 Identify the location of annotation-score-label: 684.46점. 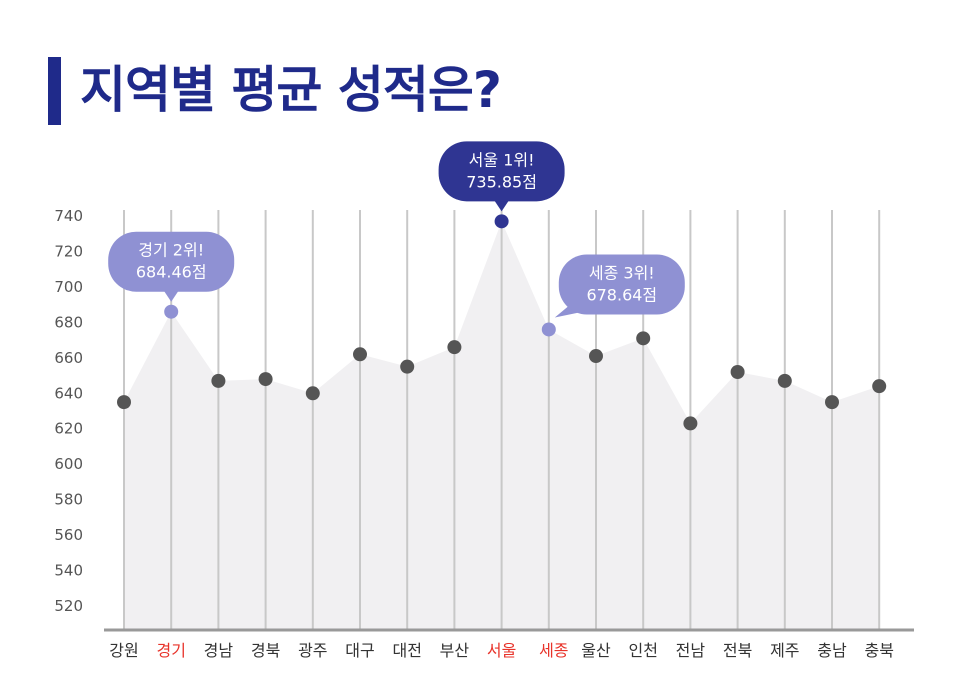
(171, 272).